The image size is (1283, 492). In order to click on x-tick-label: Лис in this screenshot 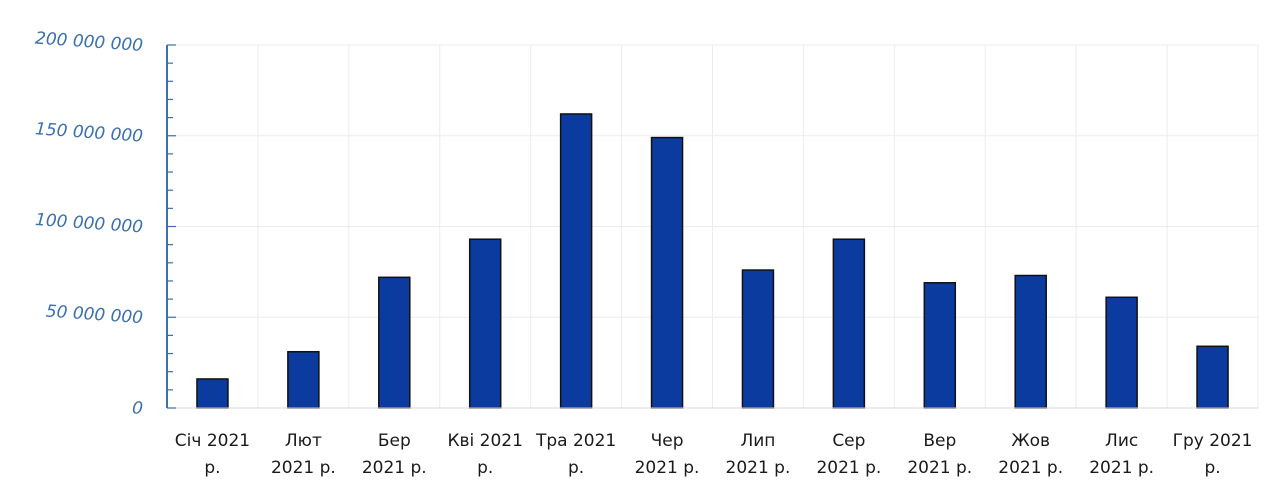, I will do `click(1121, 441)`.